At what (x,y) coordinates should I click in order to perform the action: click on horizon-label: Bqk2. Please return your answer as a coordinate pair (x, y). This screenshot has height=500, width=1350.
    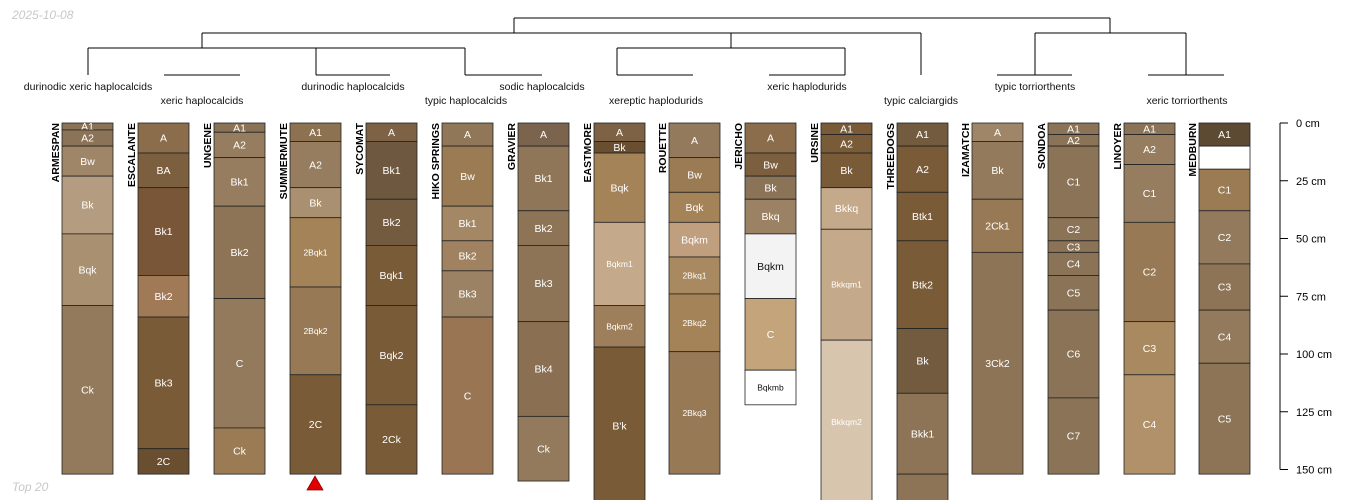
    Looking at the image, I should click on (392, 356).